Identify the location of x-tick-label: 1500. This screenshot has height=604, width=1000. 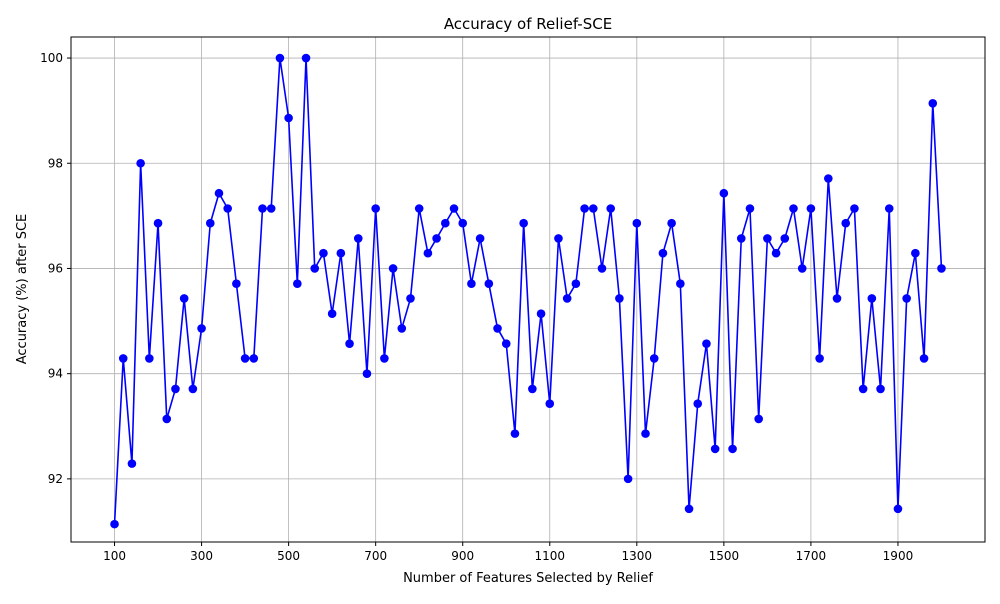
(724, 556).